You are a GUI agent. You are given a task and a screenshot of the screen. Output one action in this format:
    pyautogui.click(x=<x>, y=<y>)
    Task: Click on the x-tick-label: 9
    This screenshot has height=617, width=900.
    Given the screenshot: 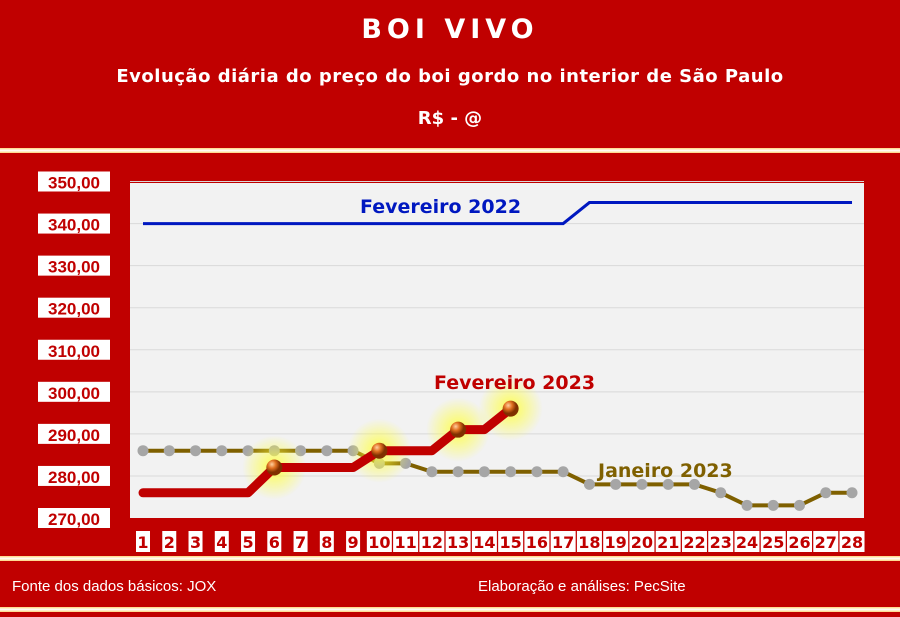 What is the action you would take?
    pyautogui.click(x=353, y=542)
    